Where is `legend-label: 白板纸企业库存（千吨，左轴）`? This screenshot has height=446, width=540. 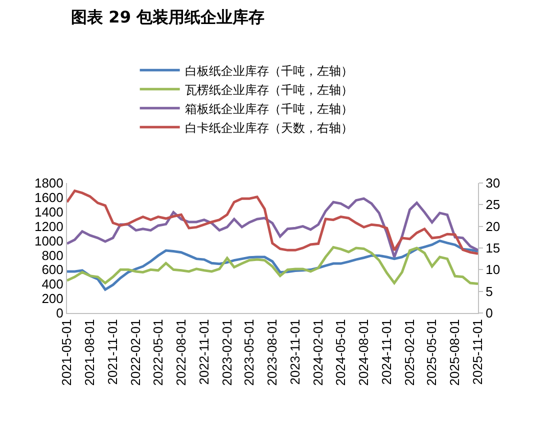
legend-label: 白板纸企业库存（千吨，左轴） is located at coordinates (268, 71).